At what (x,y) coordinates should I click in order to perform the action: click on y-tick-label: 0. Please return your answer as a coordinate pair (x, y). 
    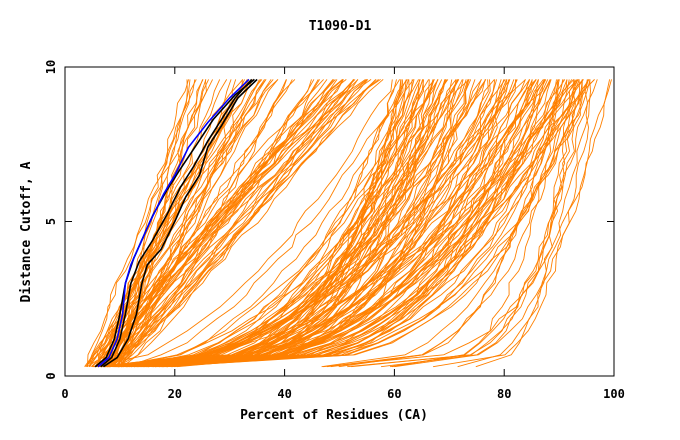
    Looking at the image, I should click on (51, 375).